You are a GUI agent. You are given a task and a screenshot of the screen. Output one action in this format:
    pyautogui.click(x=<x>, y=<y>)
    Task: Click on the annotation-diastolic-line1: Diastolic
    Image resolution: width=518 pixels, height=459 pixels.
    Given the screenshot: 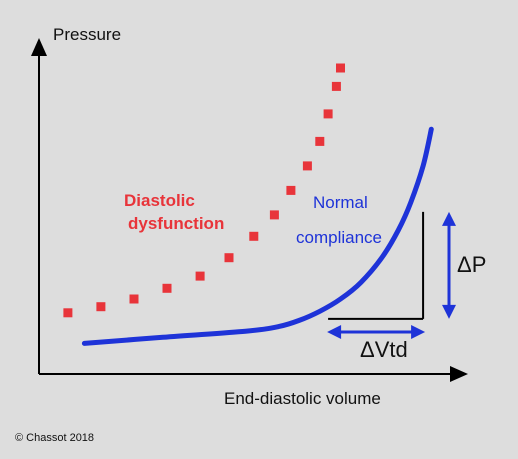 What is the action you would take?
    pyautogui.click(x=159, y=200)
    